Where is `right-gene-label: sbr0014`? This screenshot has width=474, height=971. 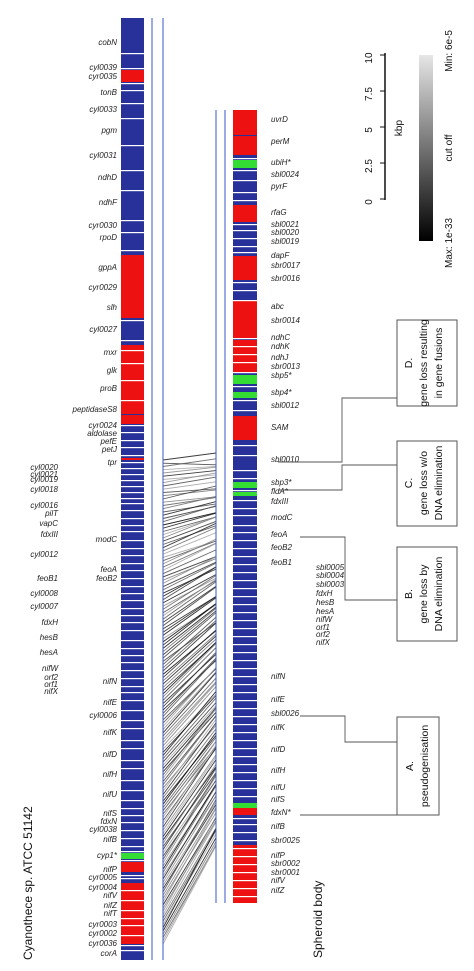
right-gene-label: sbr0014 is located at coordinates (285, 320).